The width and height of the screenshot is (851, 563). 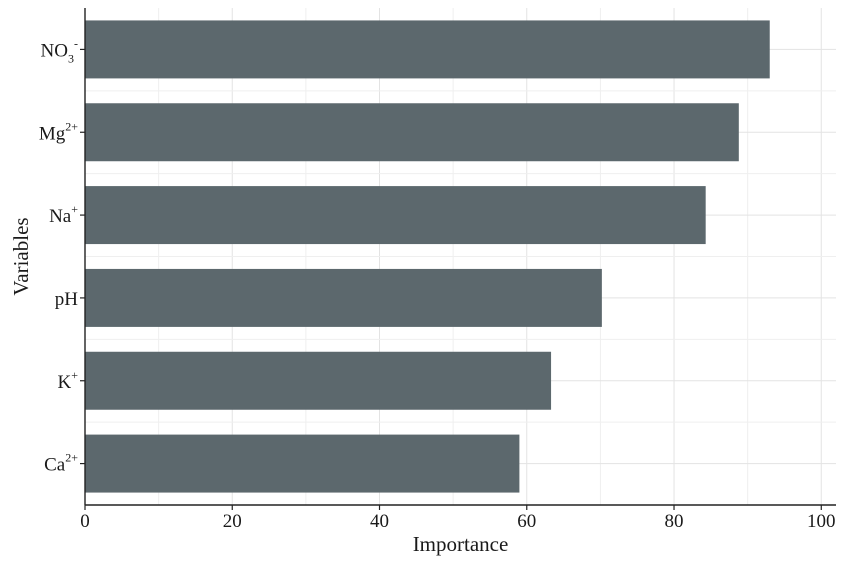 I want to click on y-category-label: K+, so click(x=67, y=380).